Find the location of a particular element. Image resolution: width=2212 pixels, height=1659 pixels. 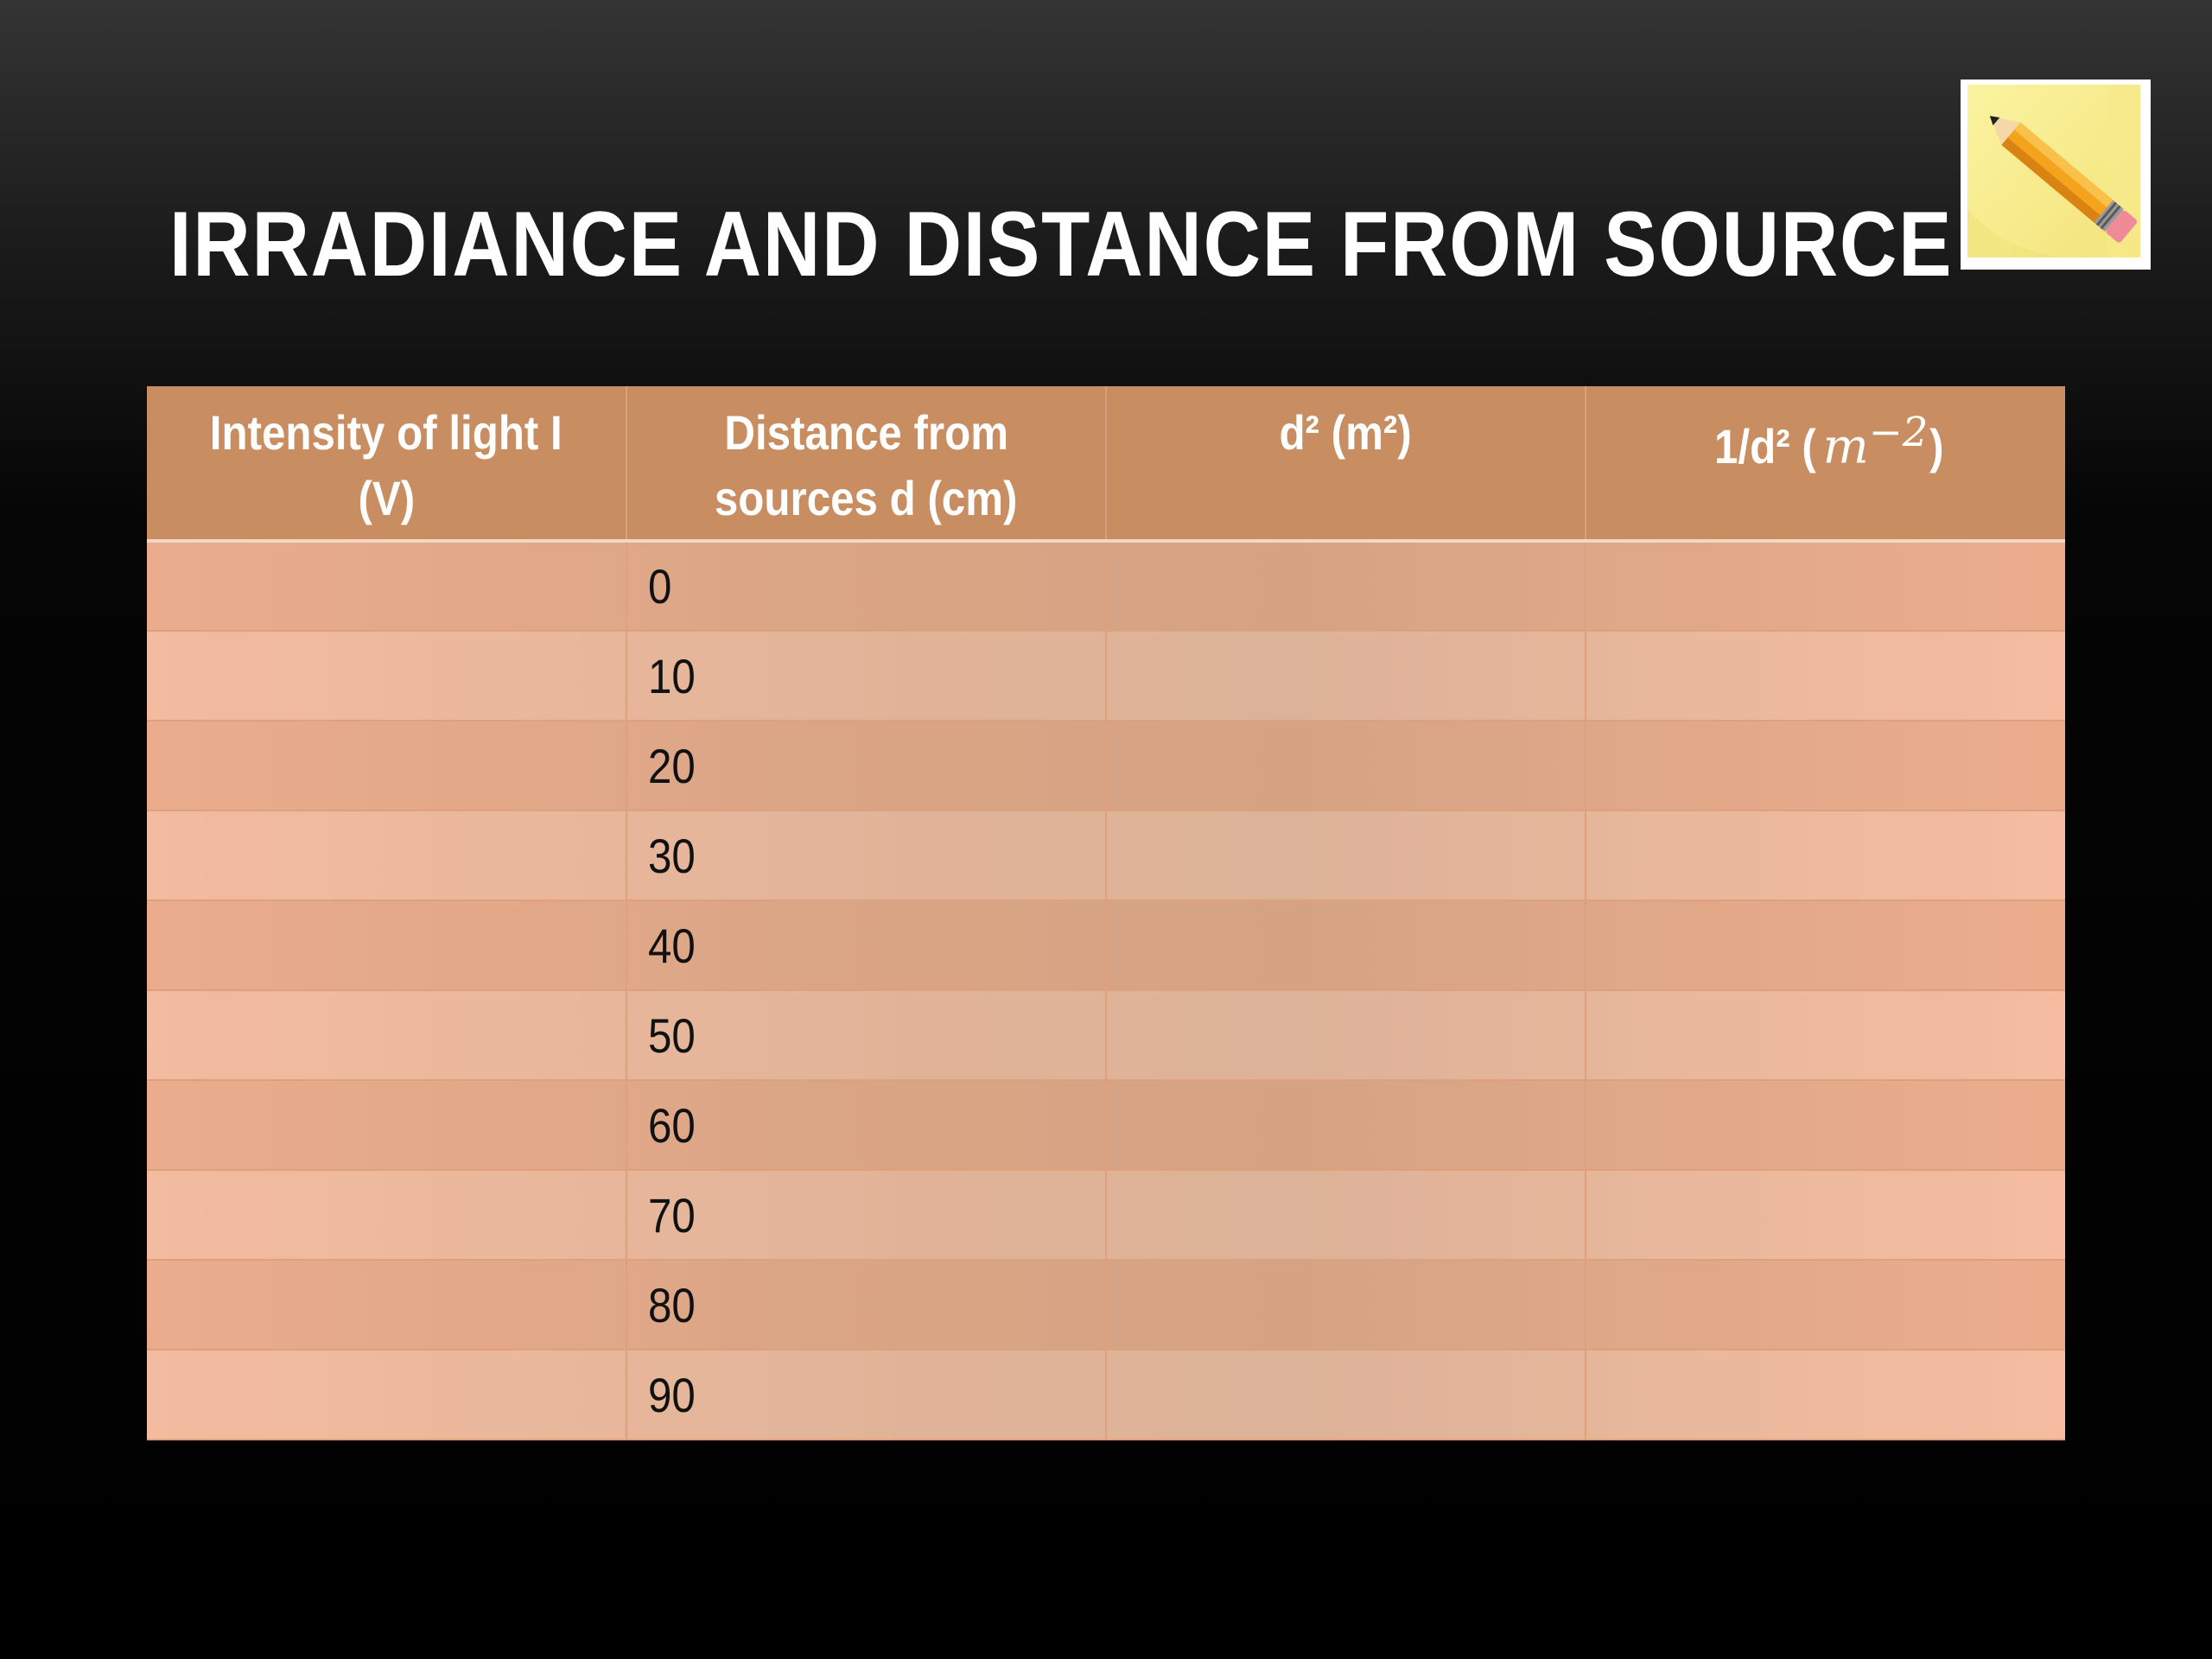

table-row: 60 is located at coordinates (1106, 1125).